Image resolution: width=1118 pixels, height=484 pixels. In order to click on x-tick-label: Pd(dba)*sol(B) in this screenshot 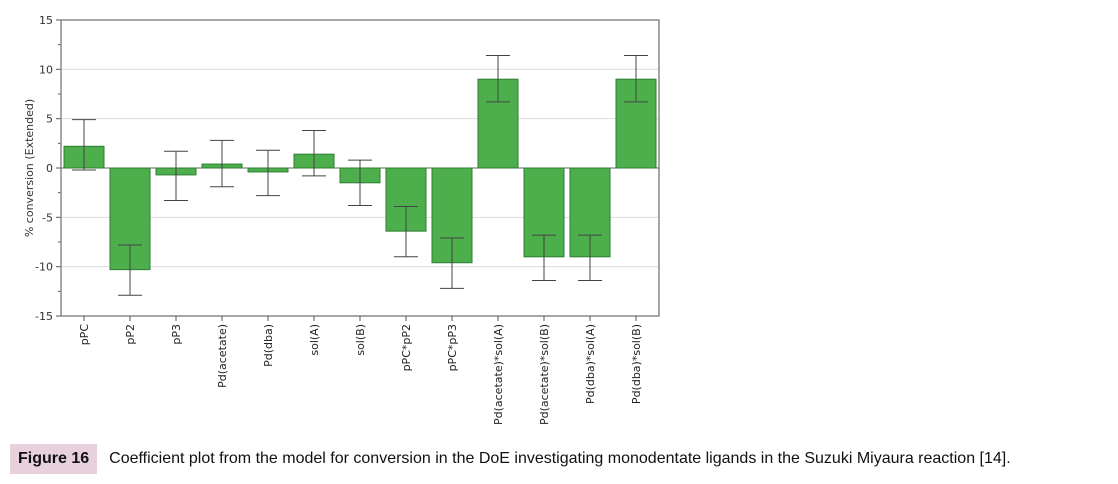, I will do `click(636, 364)`.